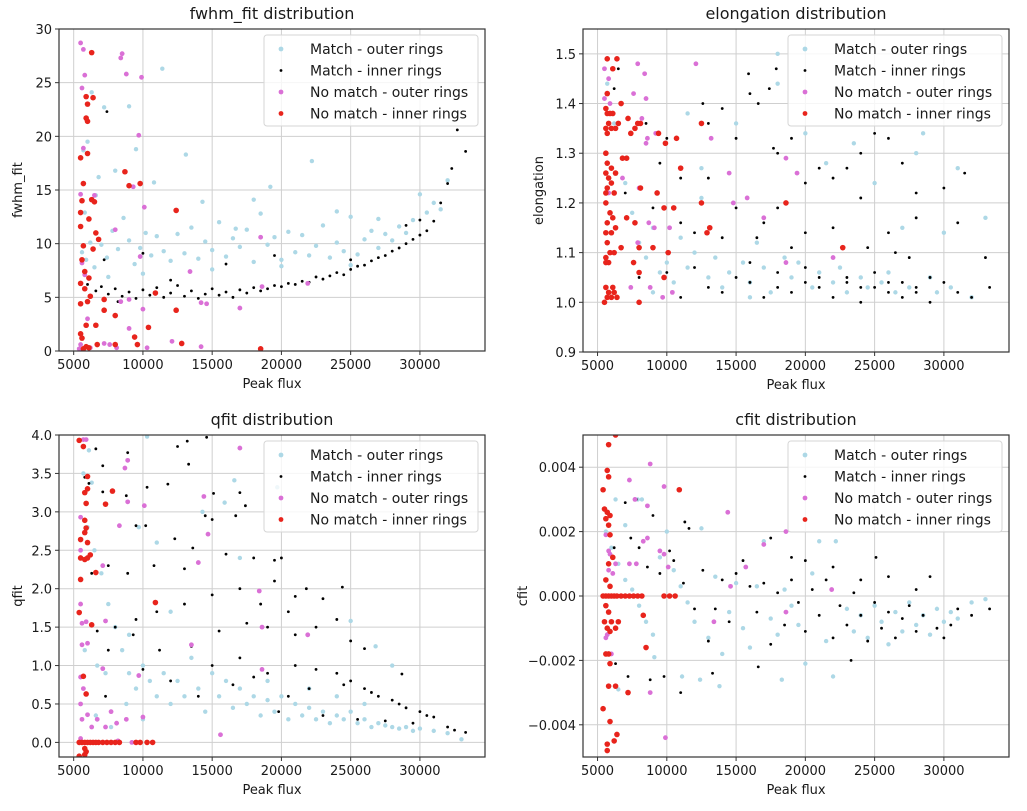  Describe the element at coordinates (912, 115) in the screenshot. I see `legend-label: No match - inner rings` at that location.